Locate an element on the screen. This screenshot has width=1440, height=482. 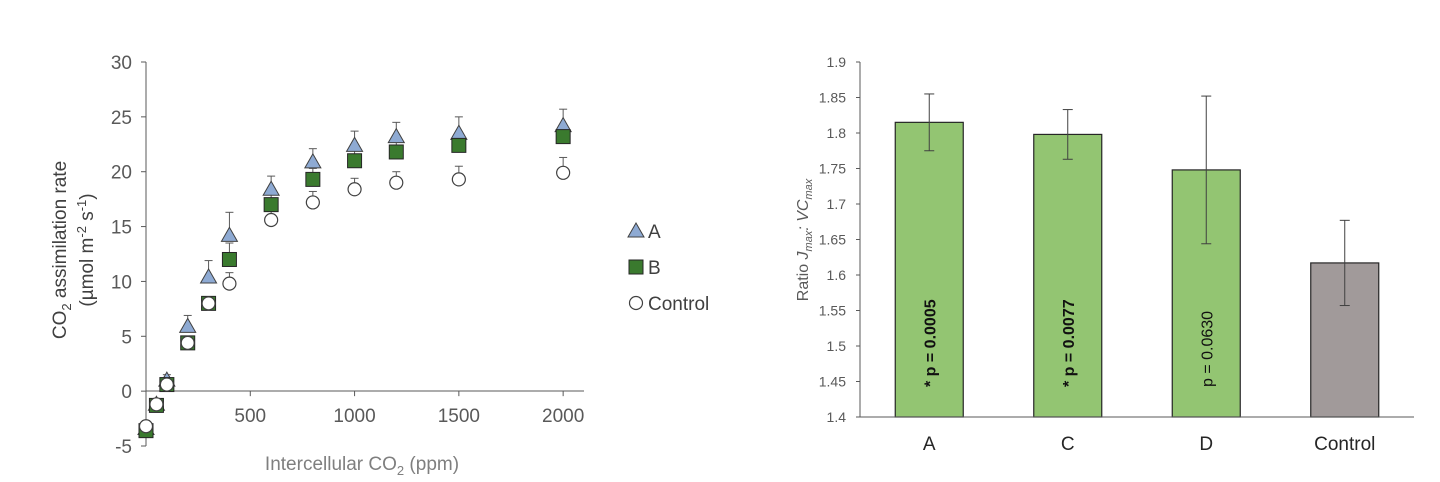
bar-p-value-label: * p = 0.0077 is located at coordinates (1069, 343).